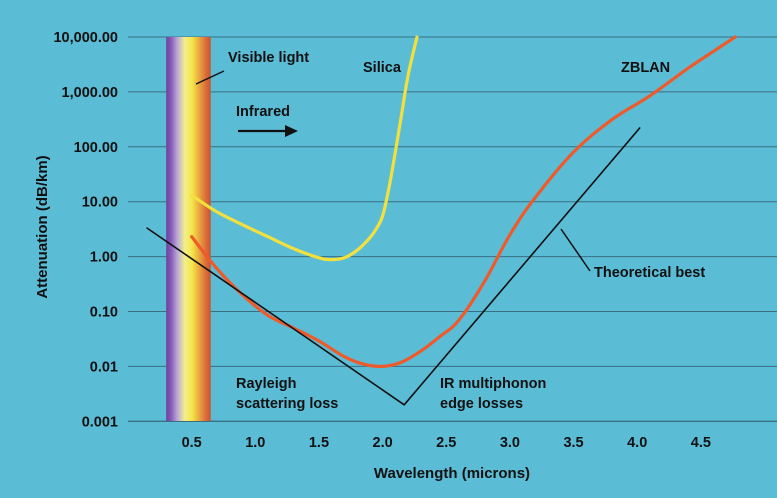 The height and width of the screenshot is (498, 777). I want to click on x-tick-label: 4.5, so click(701, 443).